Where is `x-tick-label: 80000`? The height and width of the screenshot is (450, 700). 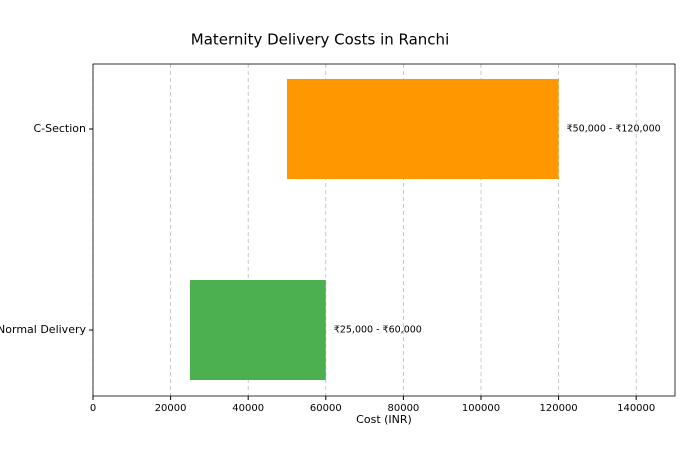 x-tick-label: 80000 is located at coordinates (403, 408).